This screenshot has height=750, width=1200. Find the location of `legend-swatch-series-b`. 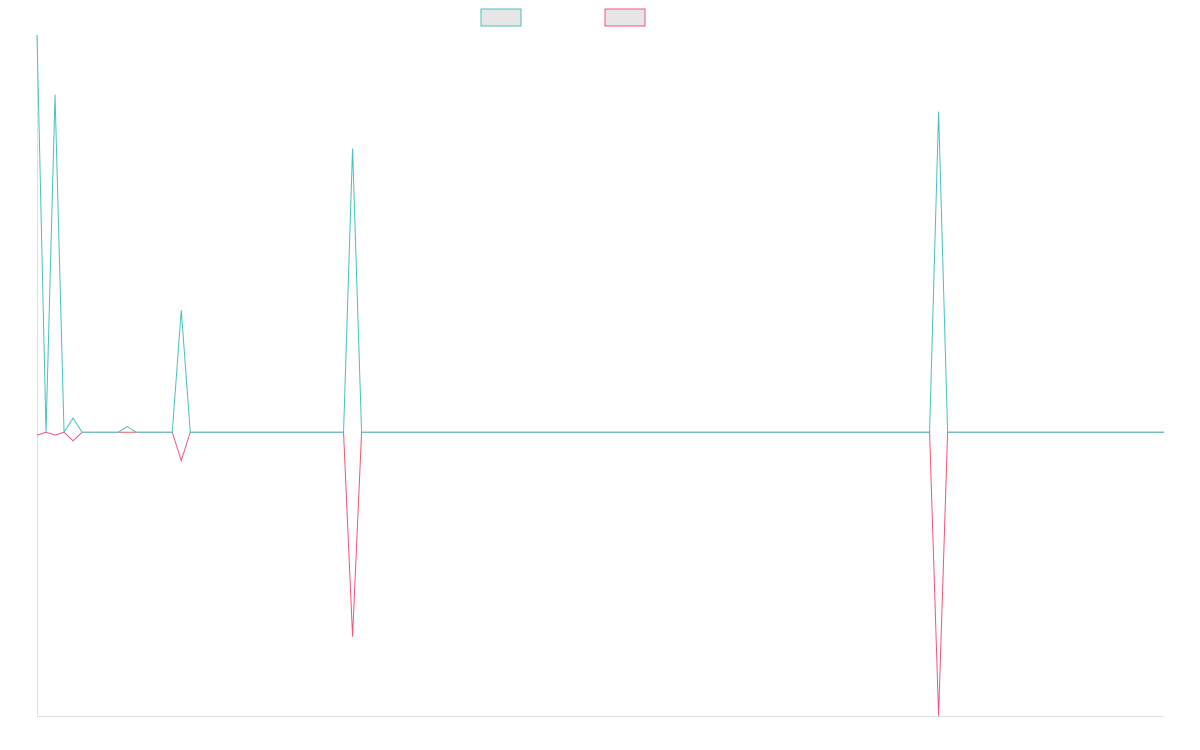

legend-swatch-series-b is located at coordinates (625, 17).